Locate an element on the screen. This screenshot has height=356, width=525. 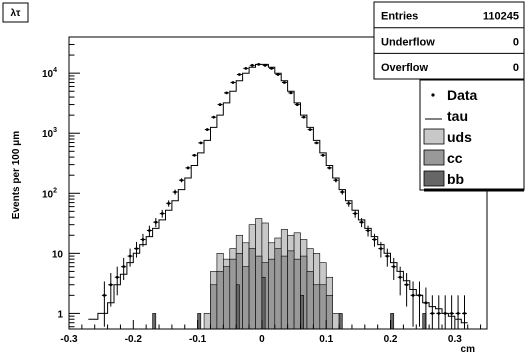
legend-entry-cc: cc is located at coordinates (443, 157).